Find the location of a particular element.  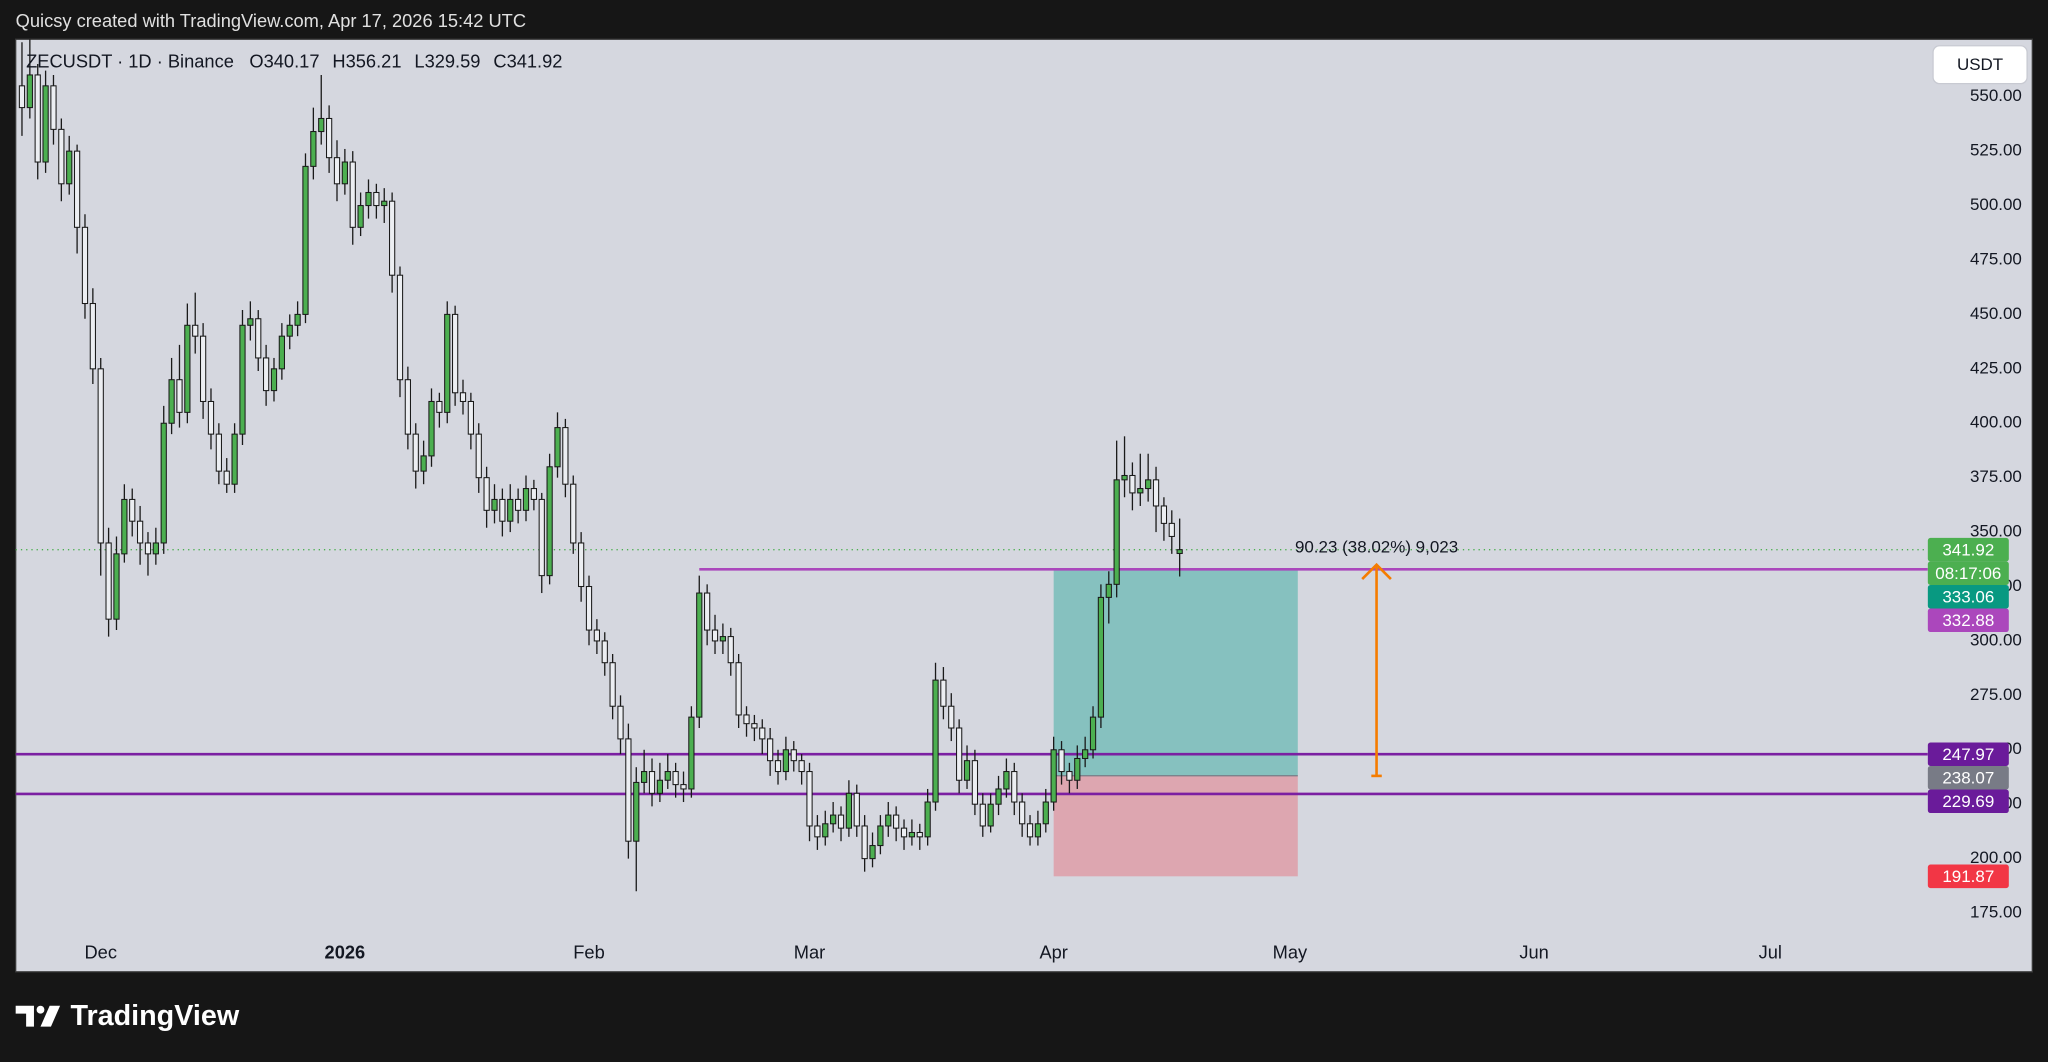

y-tick-label: 475.00 is located at coordinates (1996, 258).